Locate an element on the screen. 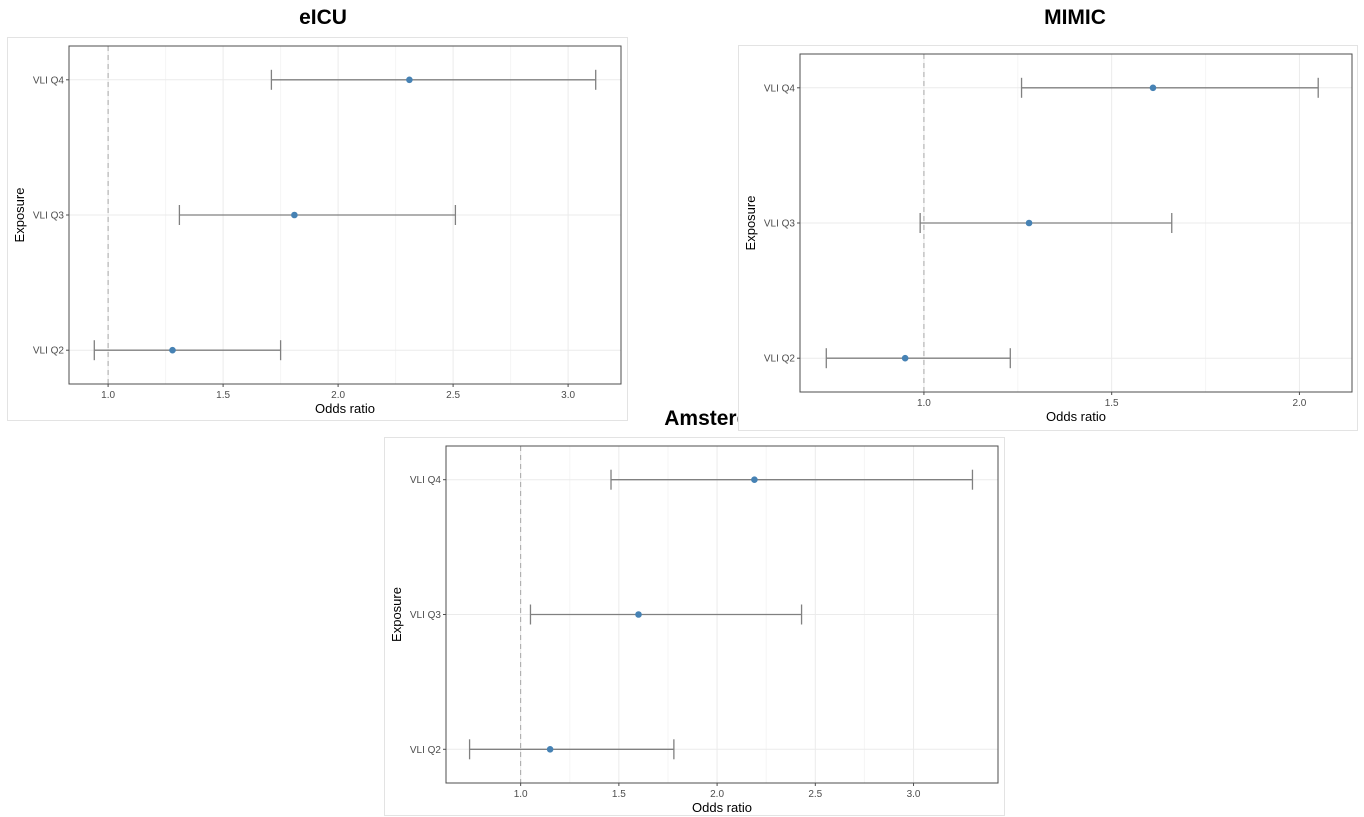 Image resolution: width=1364 pixels, height=817 pixels. chart-title-mimic: MIMIC is located at coordinates (1075, 17).